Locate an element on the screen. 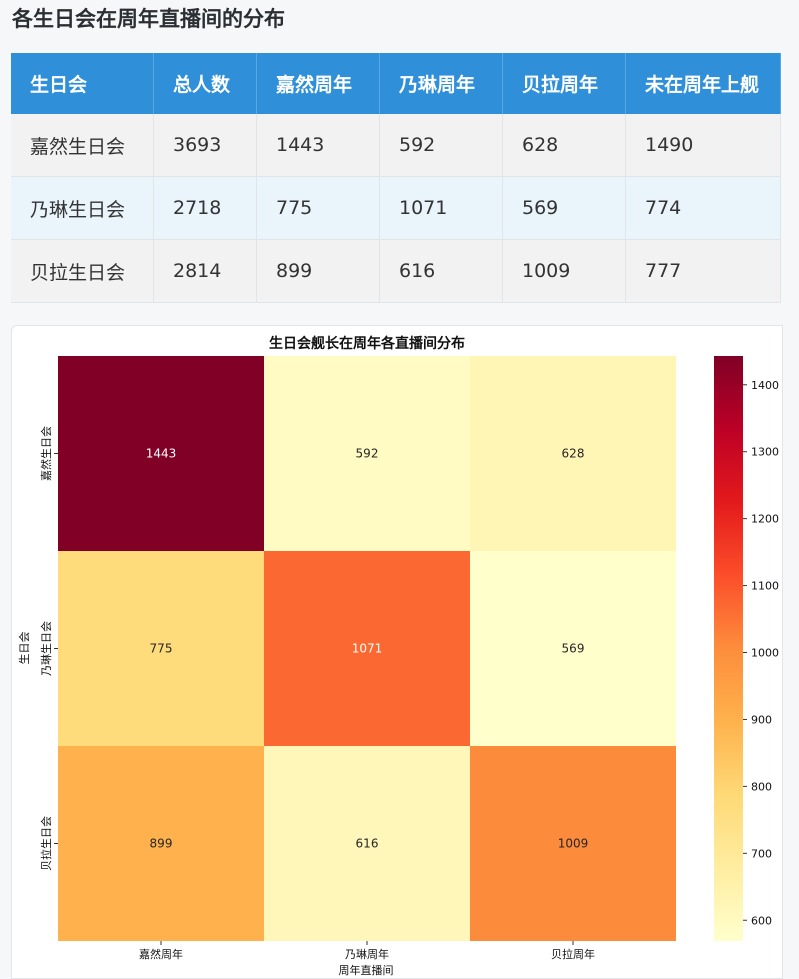  table-cell: 628 is located at coordinates (564, 145).